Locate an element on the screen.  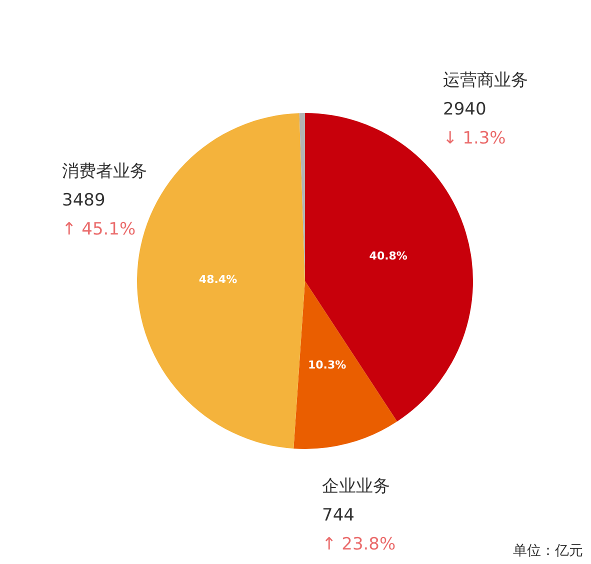
data-label: 744 is located at coordinates (338, 516).